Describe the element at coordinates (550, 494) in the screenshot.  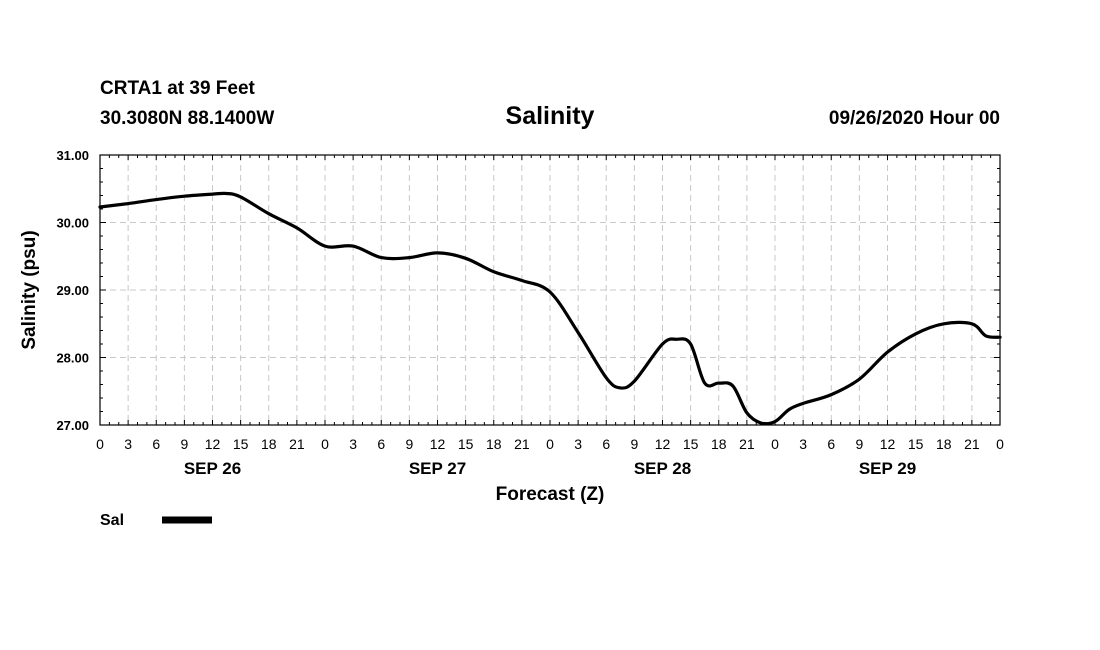
I see `x-axis-label: Forecast (Z)` at that location.